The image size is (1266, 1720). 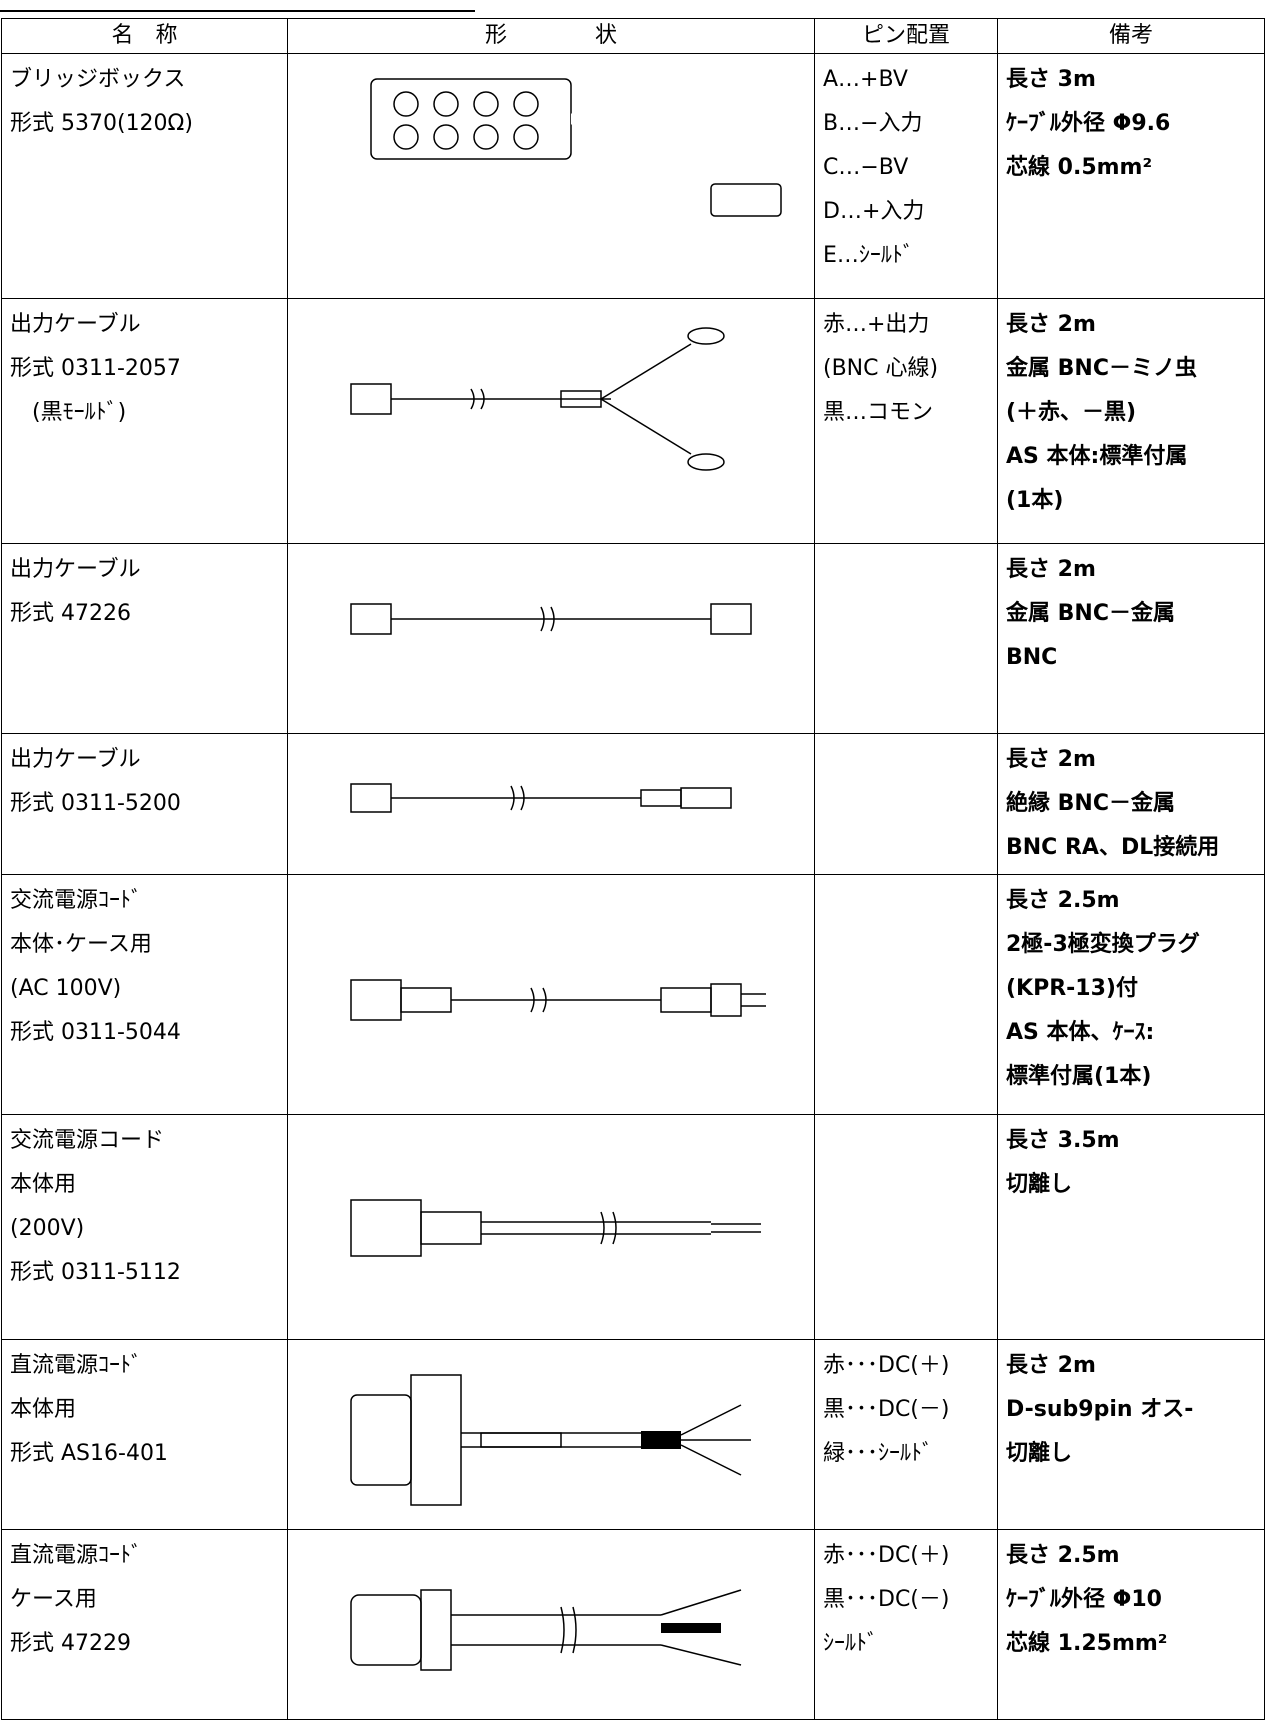 What do you see at coordinates (70, 613) in the screenshot?
I see `name-line: 形式 47226` at bounding box center [70, 613].